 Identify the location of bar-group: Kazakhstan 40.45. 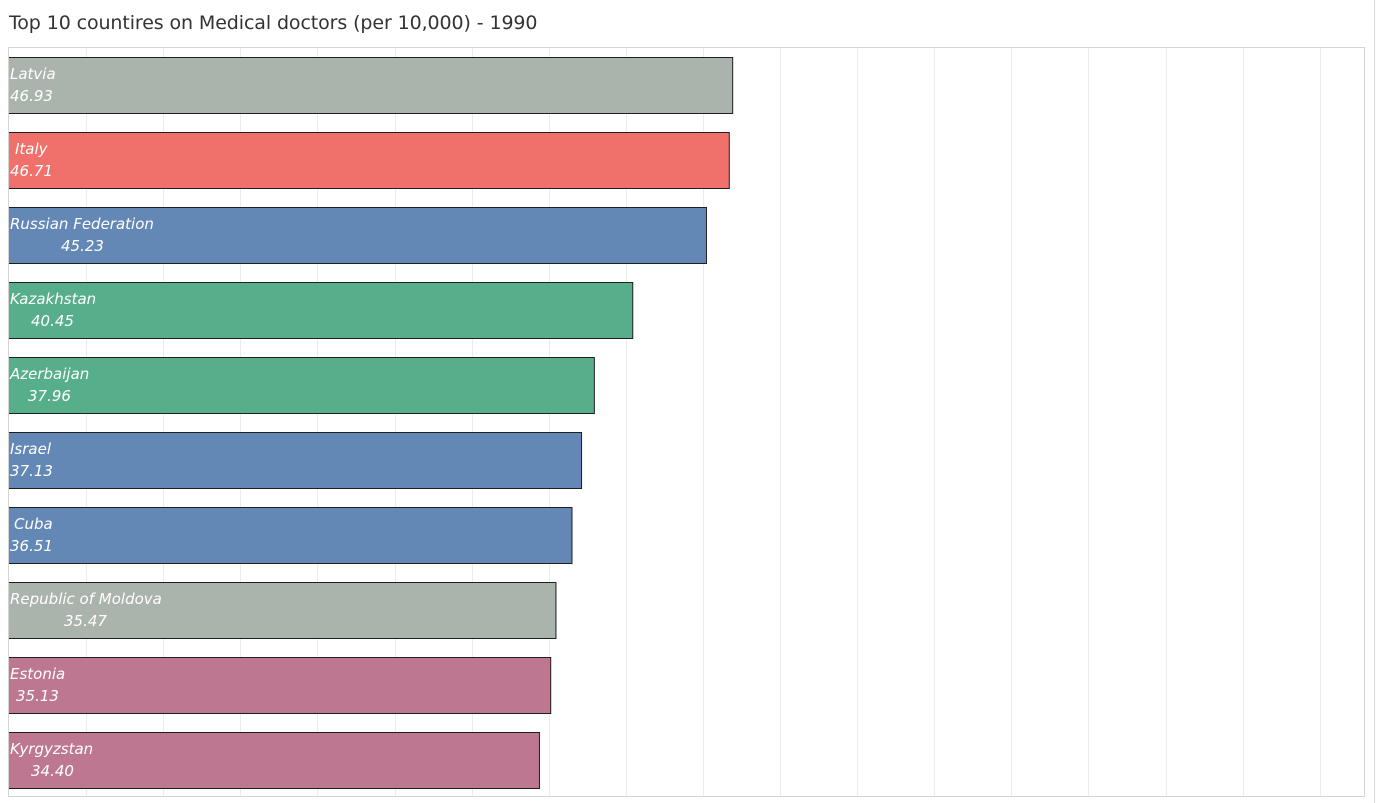
(321, 310).